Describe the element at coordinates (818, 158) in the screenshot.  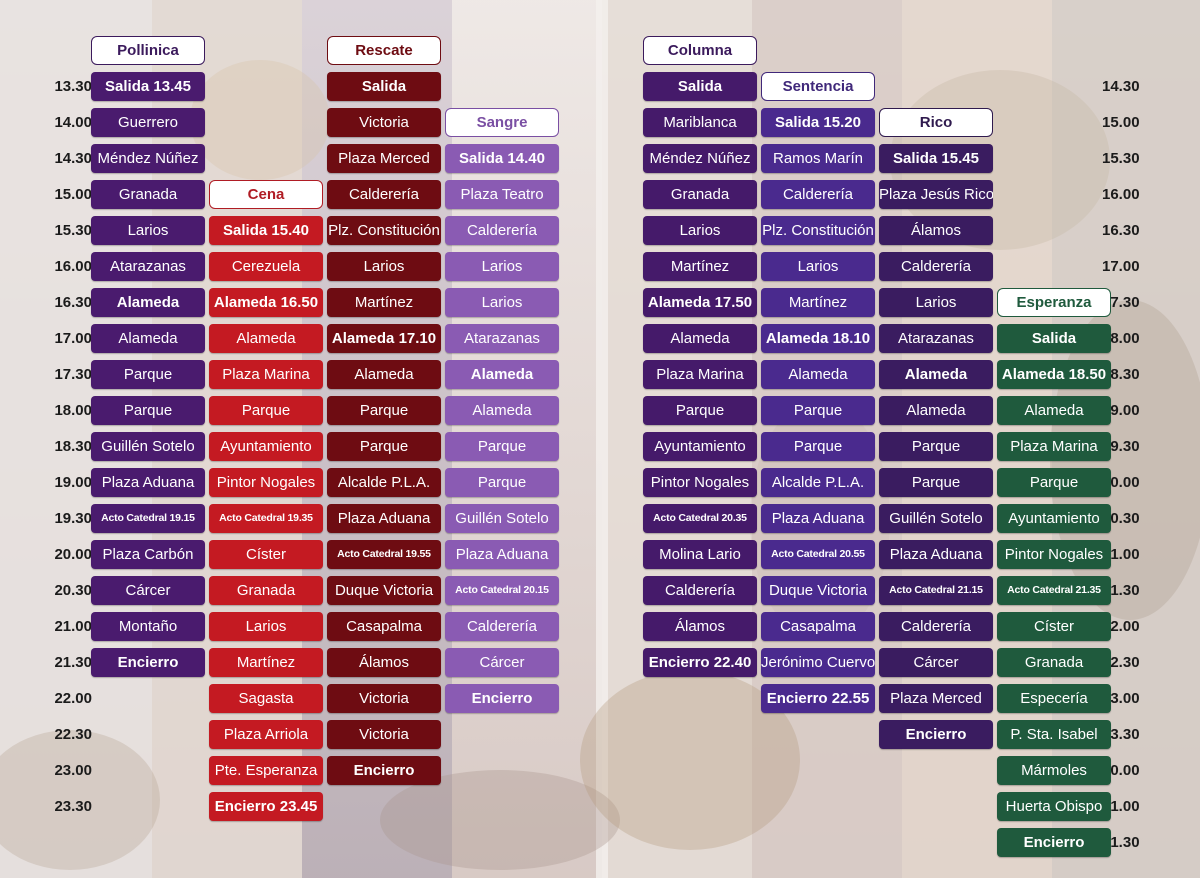
I see `schedule-cell-sentencia: Ramos Marín` at that location.